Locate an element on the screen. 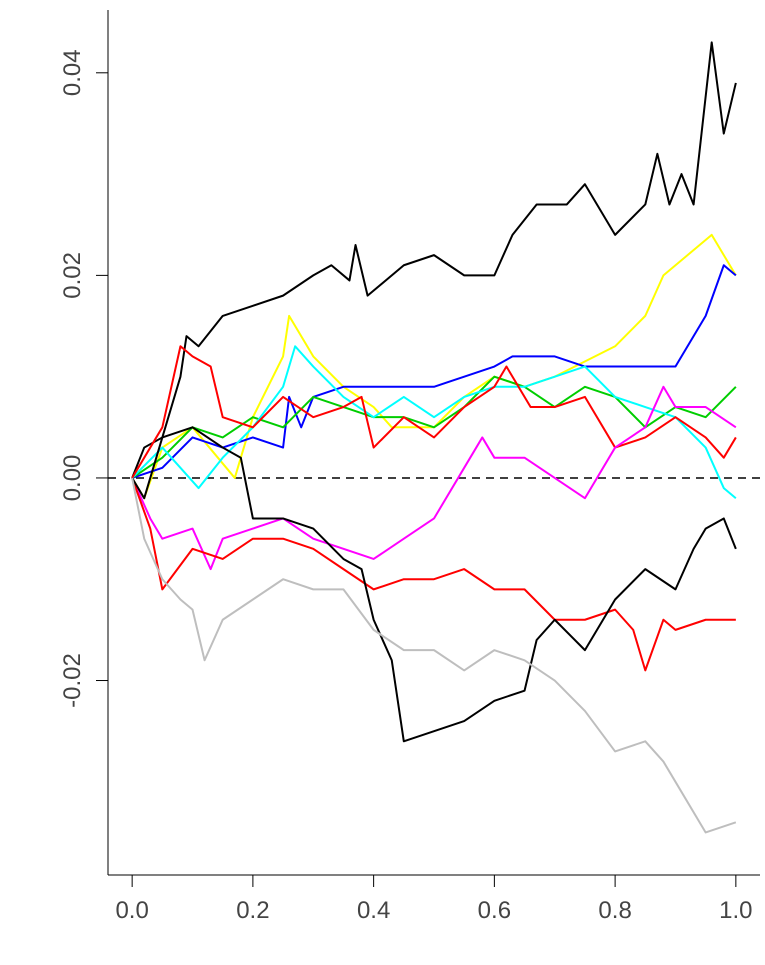 This screenshot has height=965, width=765. x-tick-label: 0.4 is located at coordinates (373, 910).